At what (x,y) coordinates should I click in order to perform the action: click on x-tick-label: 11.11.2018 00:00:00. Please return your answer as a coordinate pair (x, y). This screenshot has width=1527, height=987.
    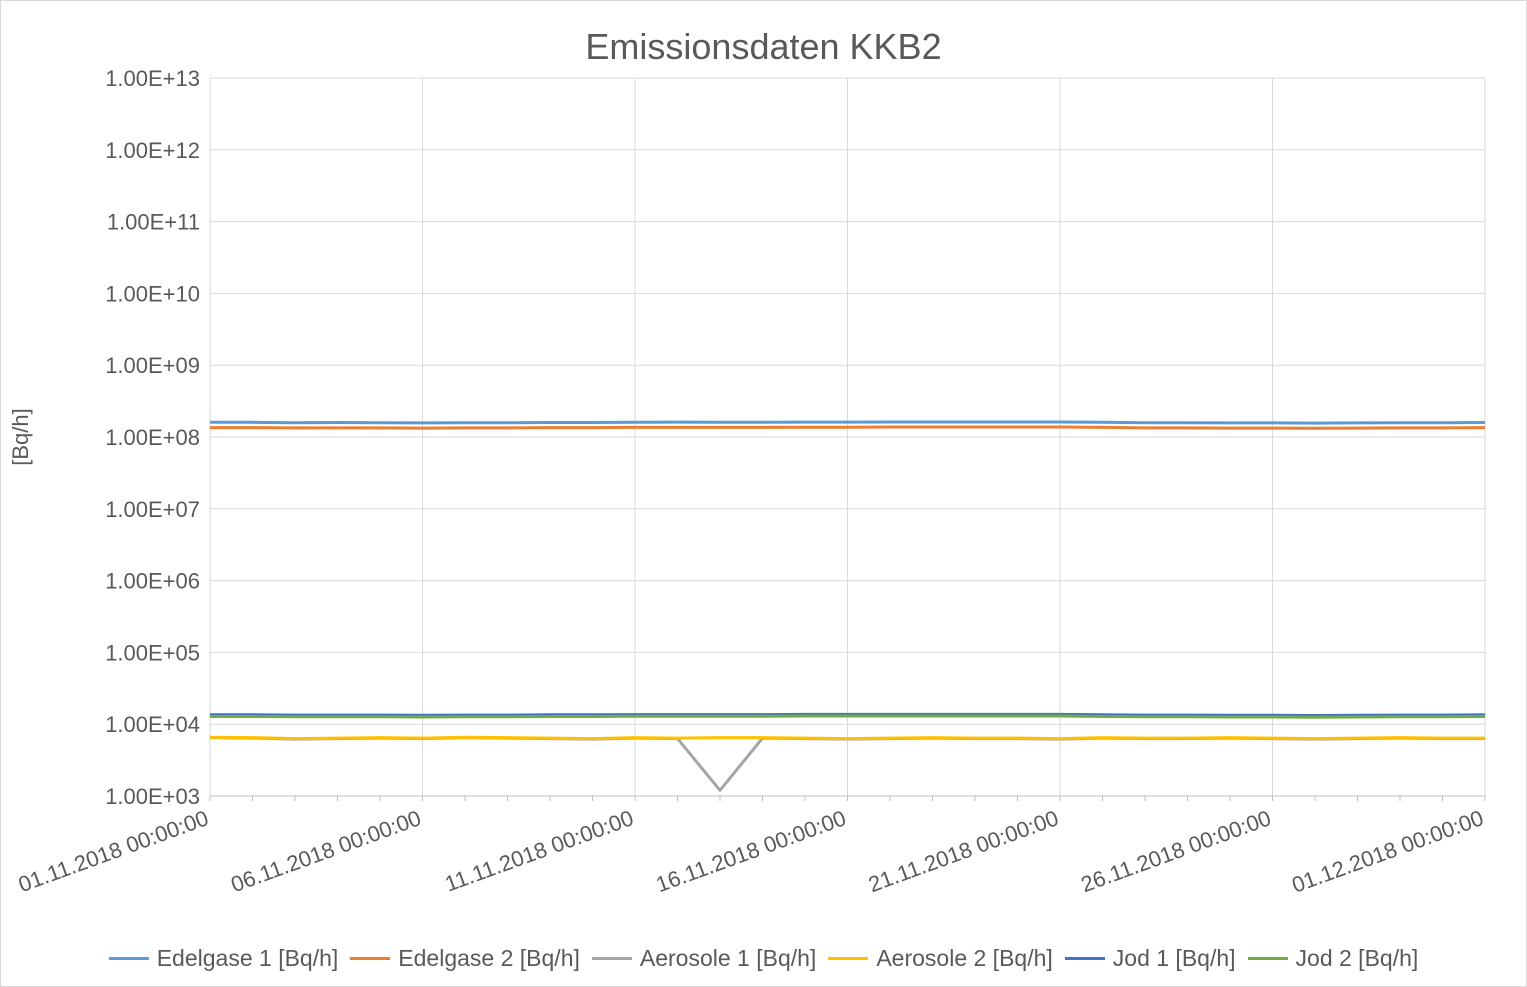
    Looking at the image, I should click on (539, 850).